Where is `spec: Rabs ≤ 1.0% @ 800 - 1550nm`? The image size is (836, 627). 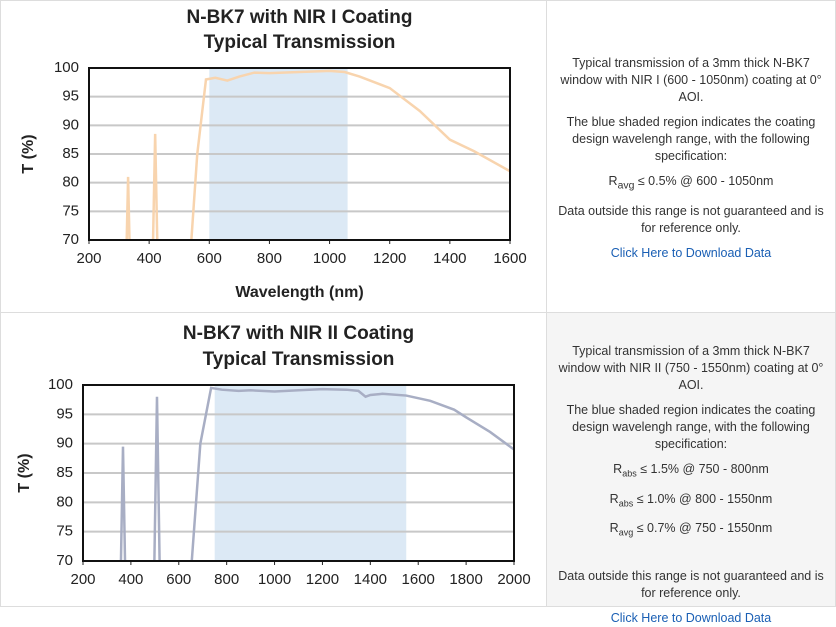 spec: Rabs ≤ 1.0% @ 800 - 1550nm is located at coordinates (691, 502).